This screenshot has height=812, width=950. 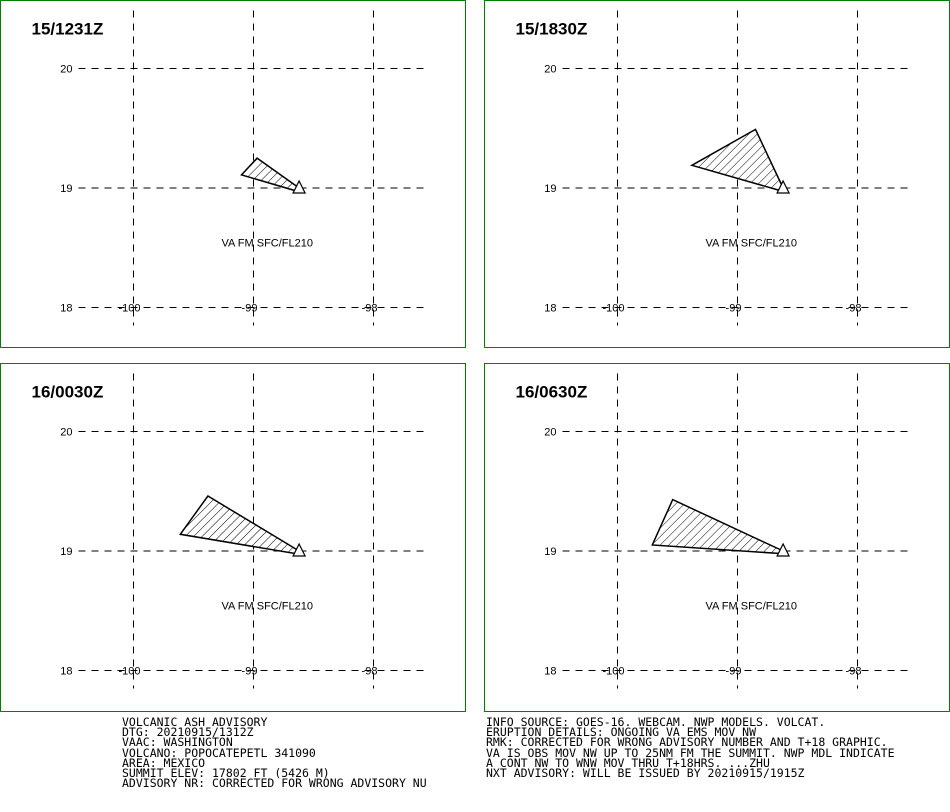 I want to click on advisory-line: ERUPTION DETAILS: ONGOING VA EMS MOV NW, so click(x=621, y=732).